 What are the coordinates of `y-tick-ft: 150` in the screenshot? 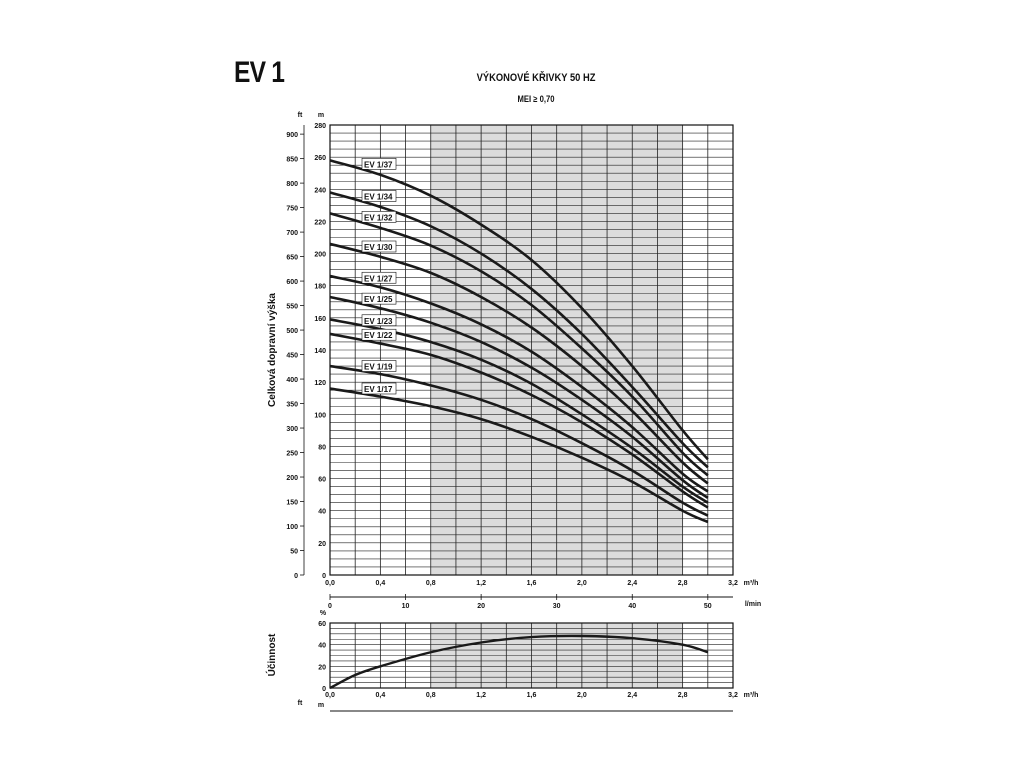 It's located at (292, 503).